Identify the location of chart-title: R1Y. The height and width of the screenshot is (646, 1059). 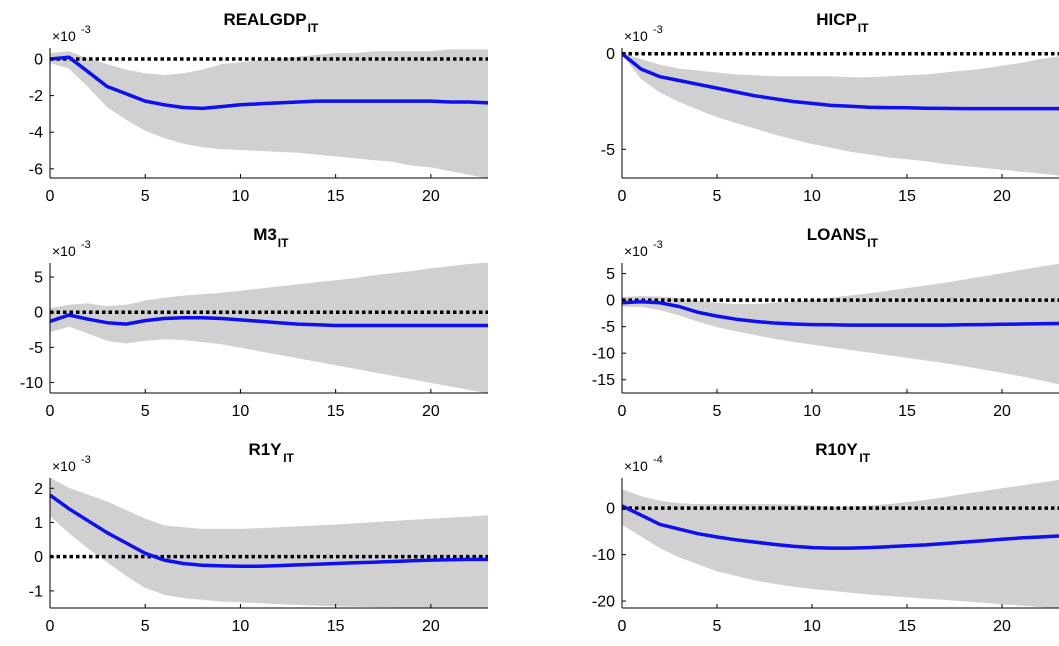
(265, 449).